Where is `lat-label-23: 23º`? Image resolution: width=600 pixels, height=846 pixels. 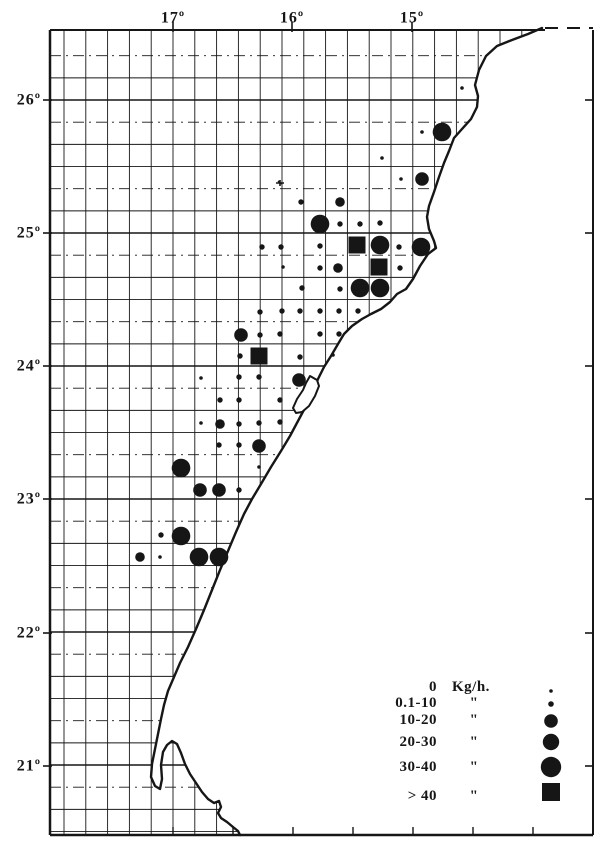 lat-label-23: 23º is located at coordinates (29, 499).